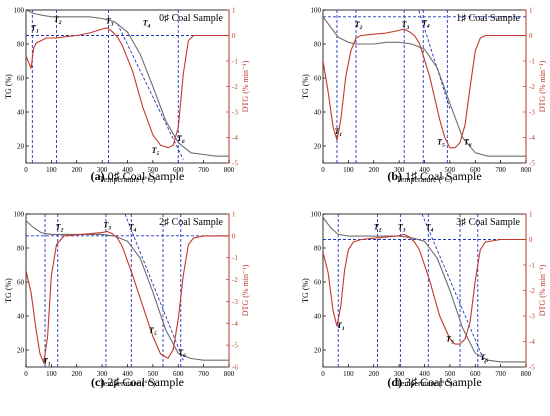 This screenshot has width=550, height=416. I want to click on panel-title: 0♯ Coal Sample, so click(191, 18).